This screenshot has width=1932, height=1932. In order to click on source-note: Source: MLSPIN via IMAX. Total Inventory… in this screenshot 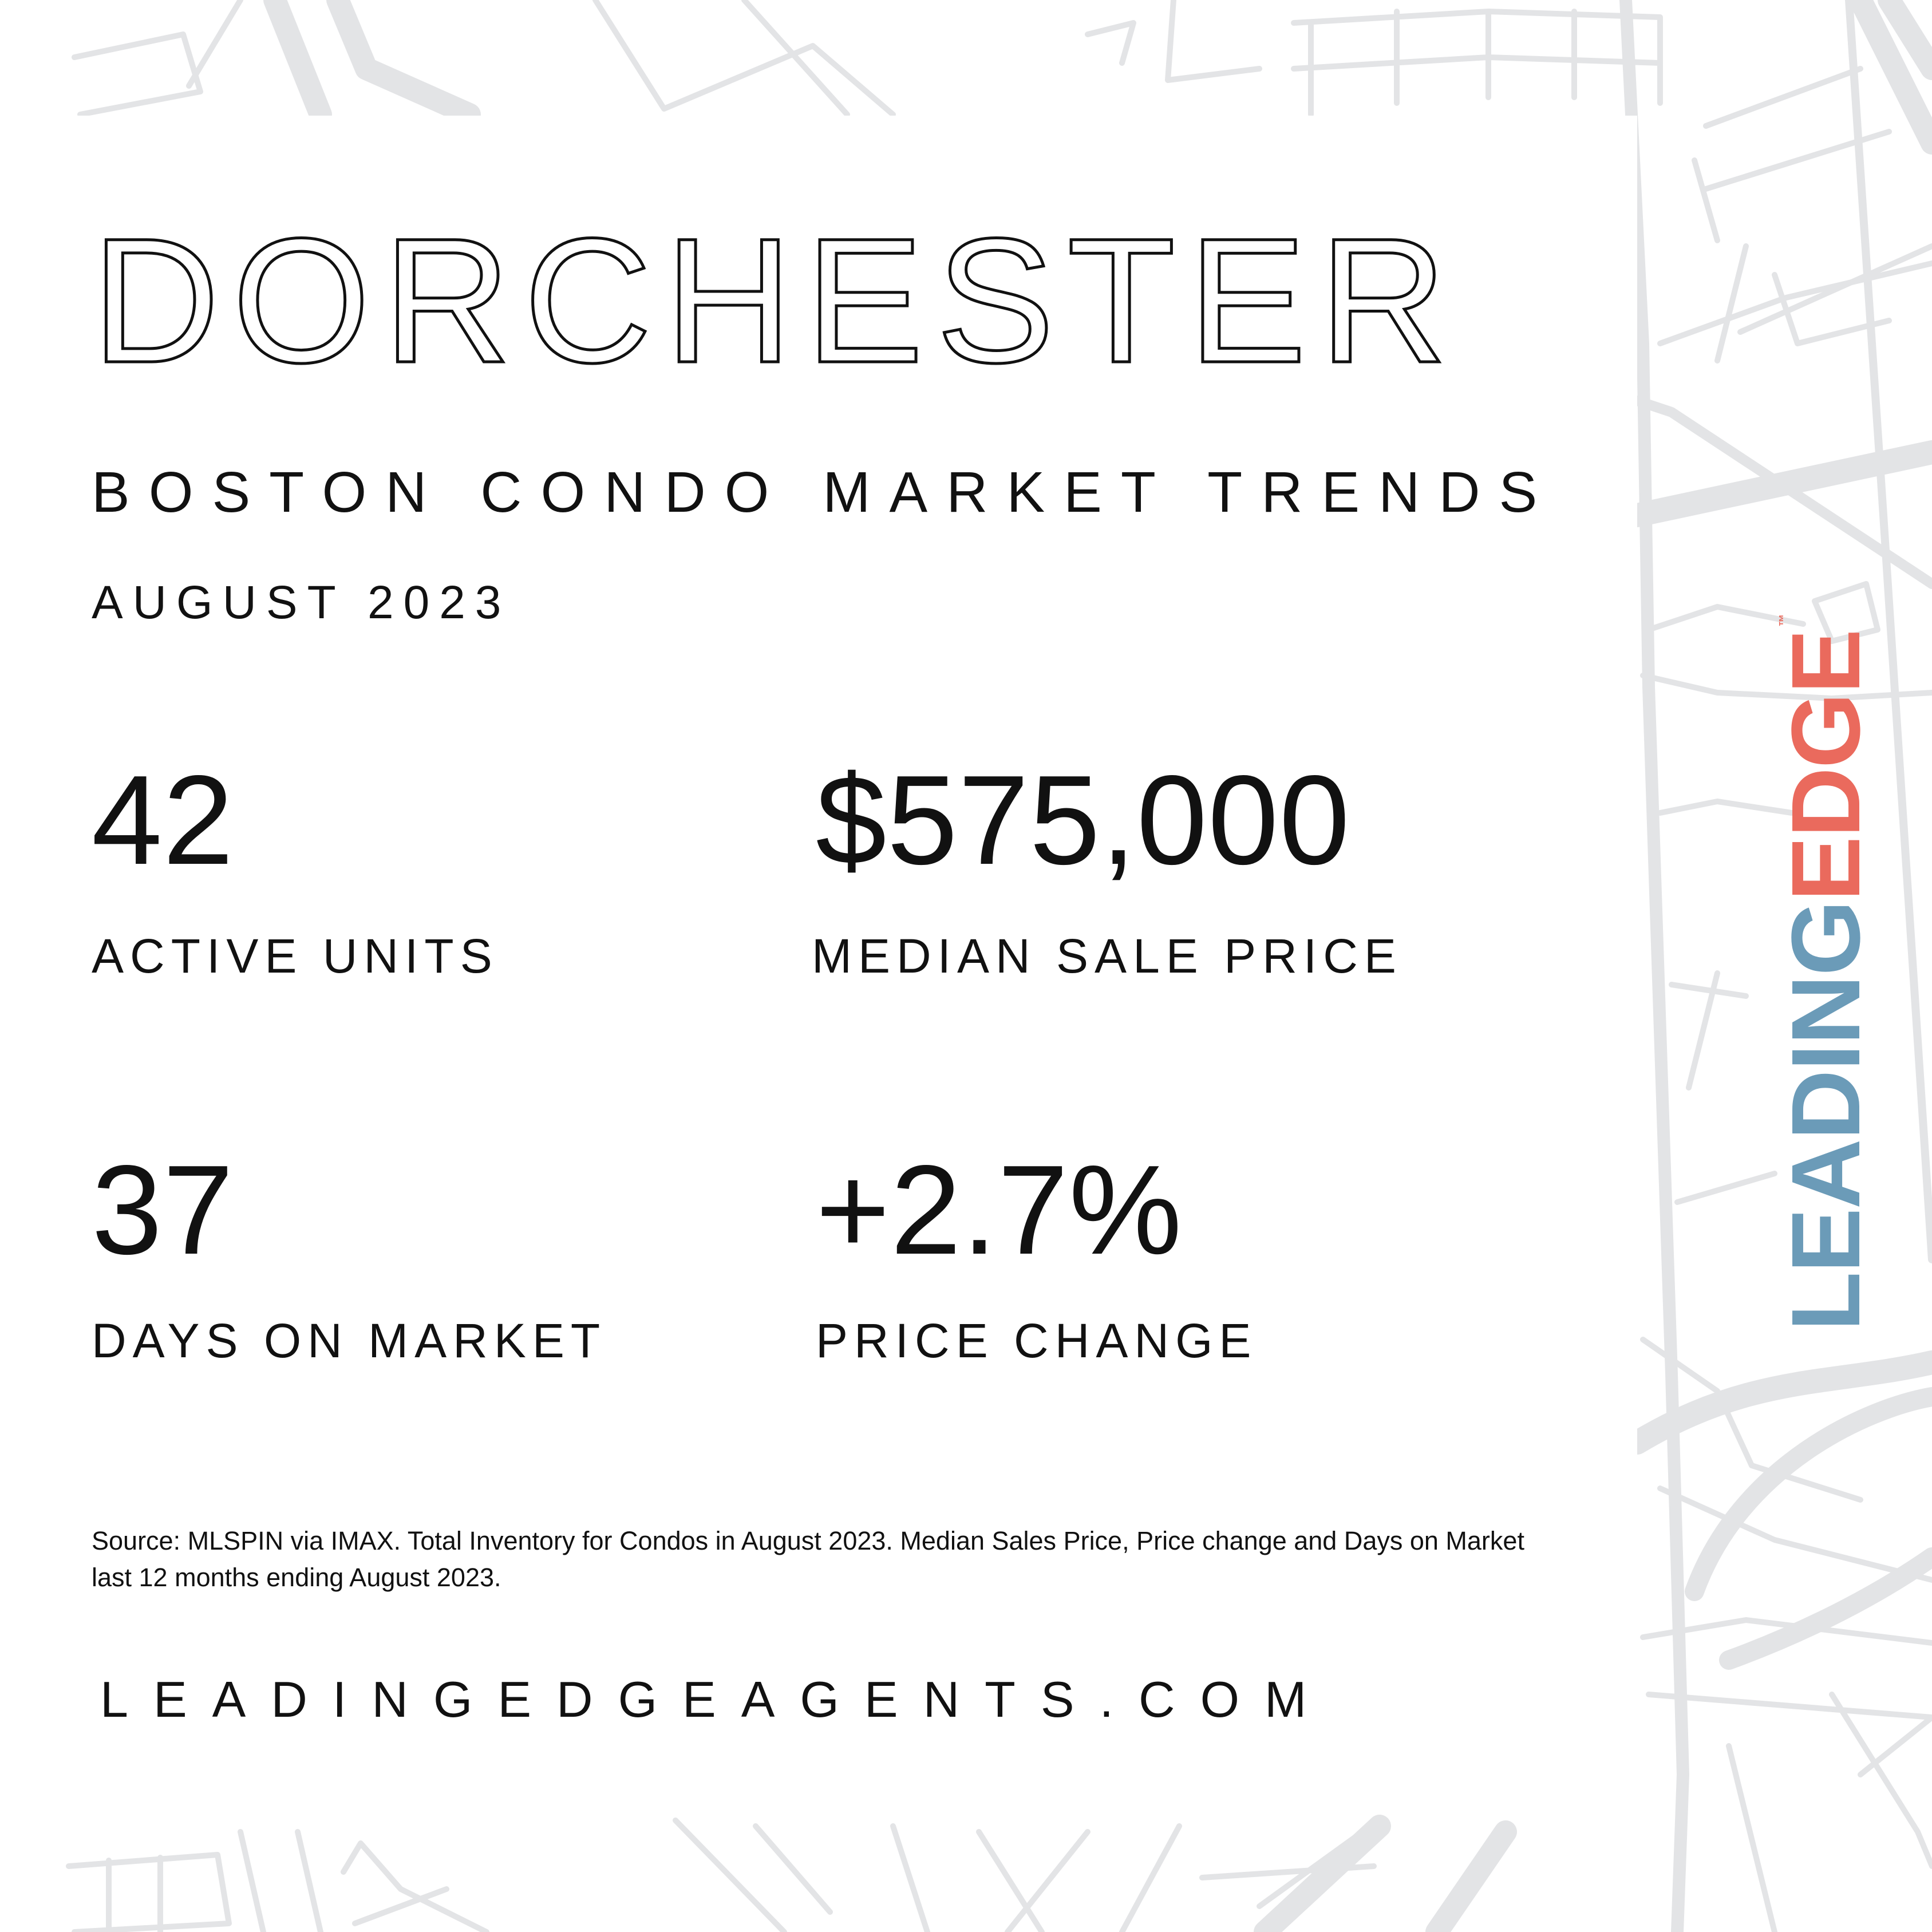, I will do `click(808, 1559)`.